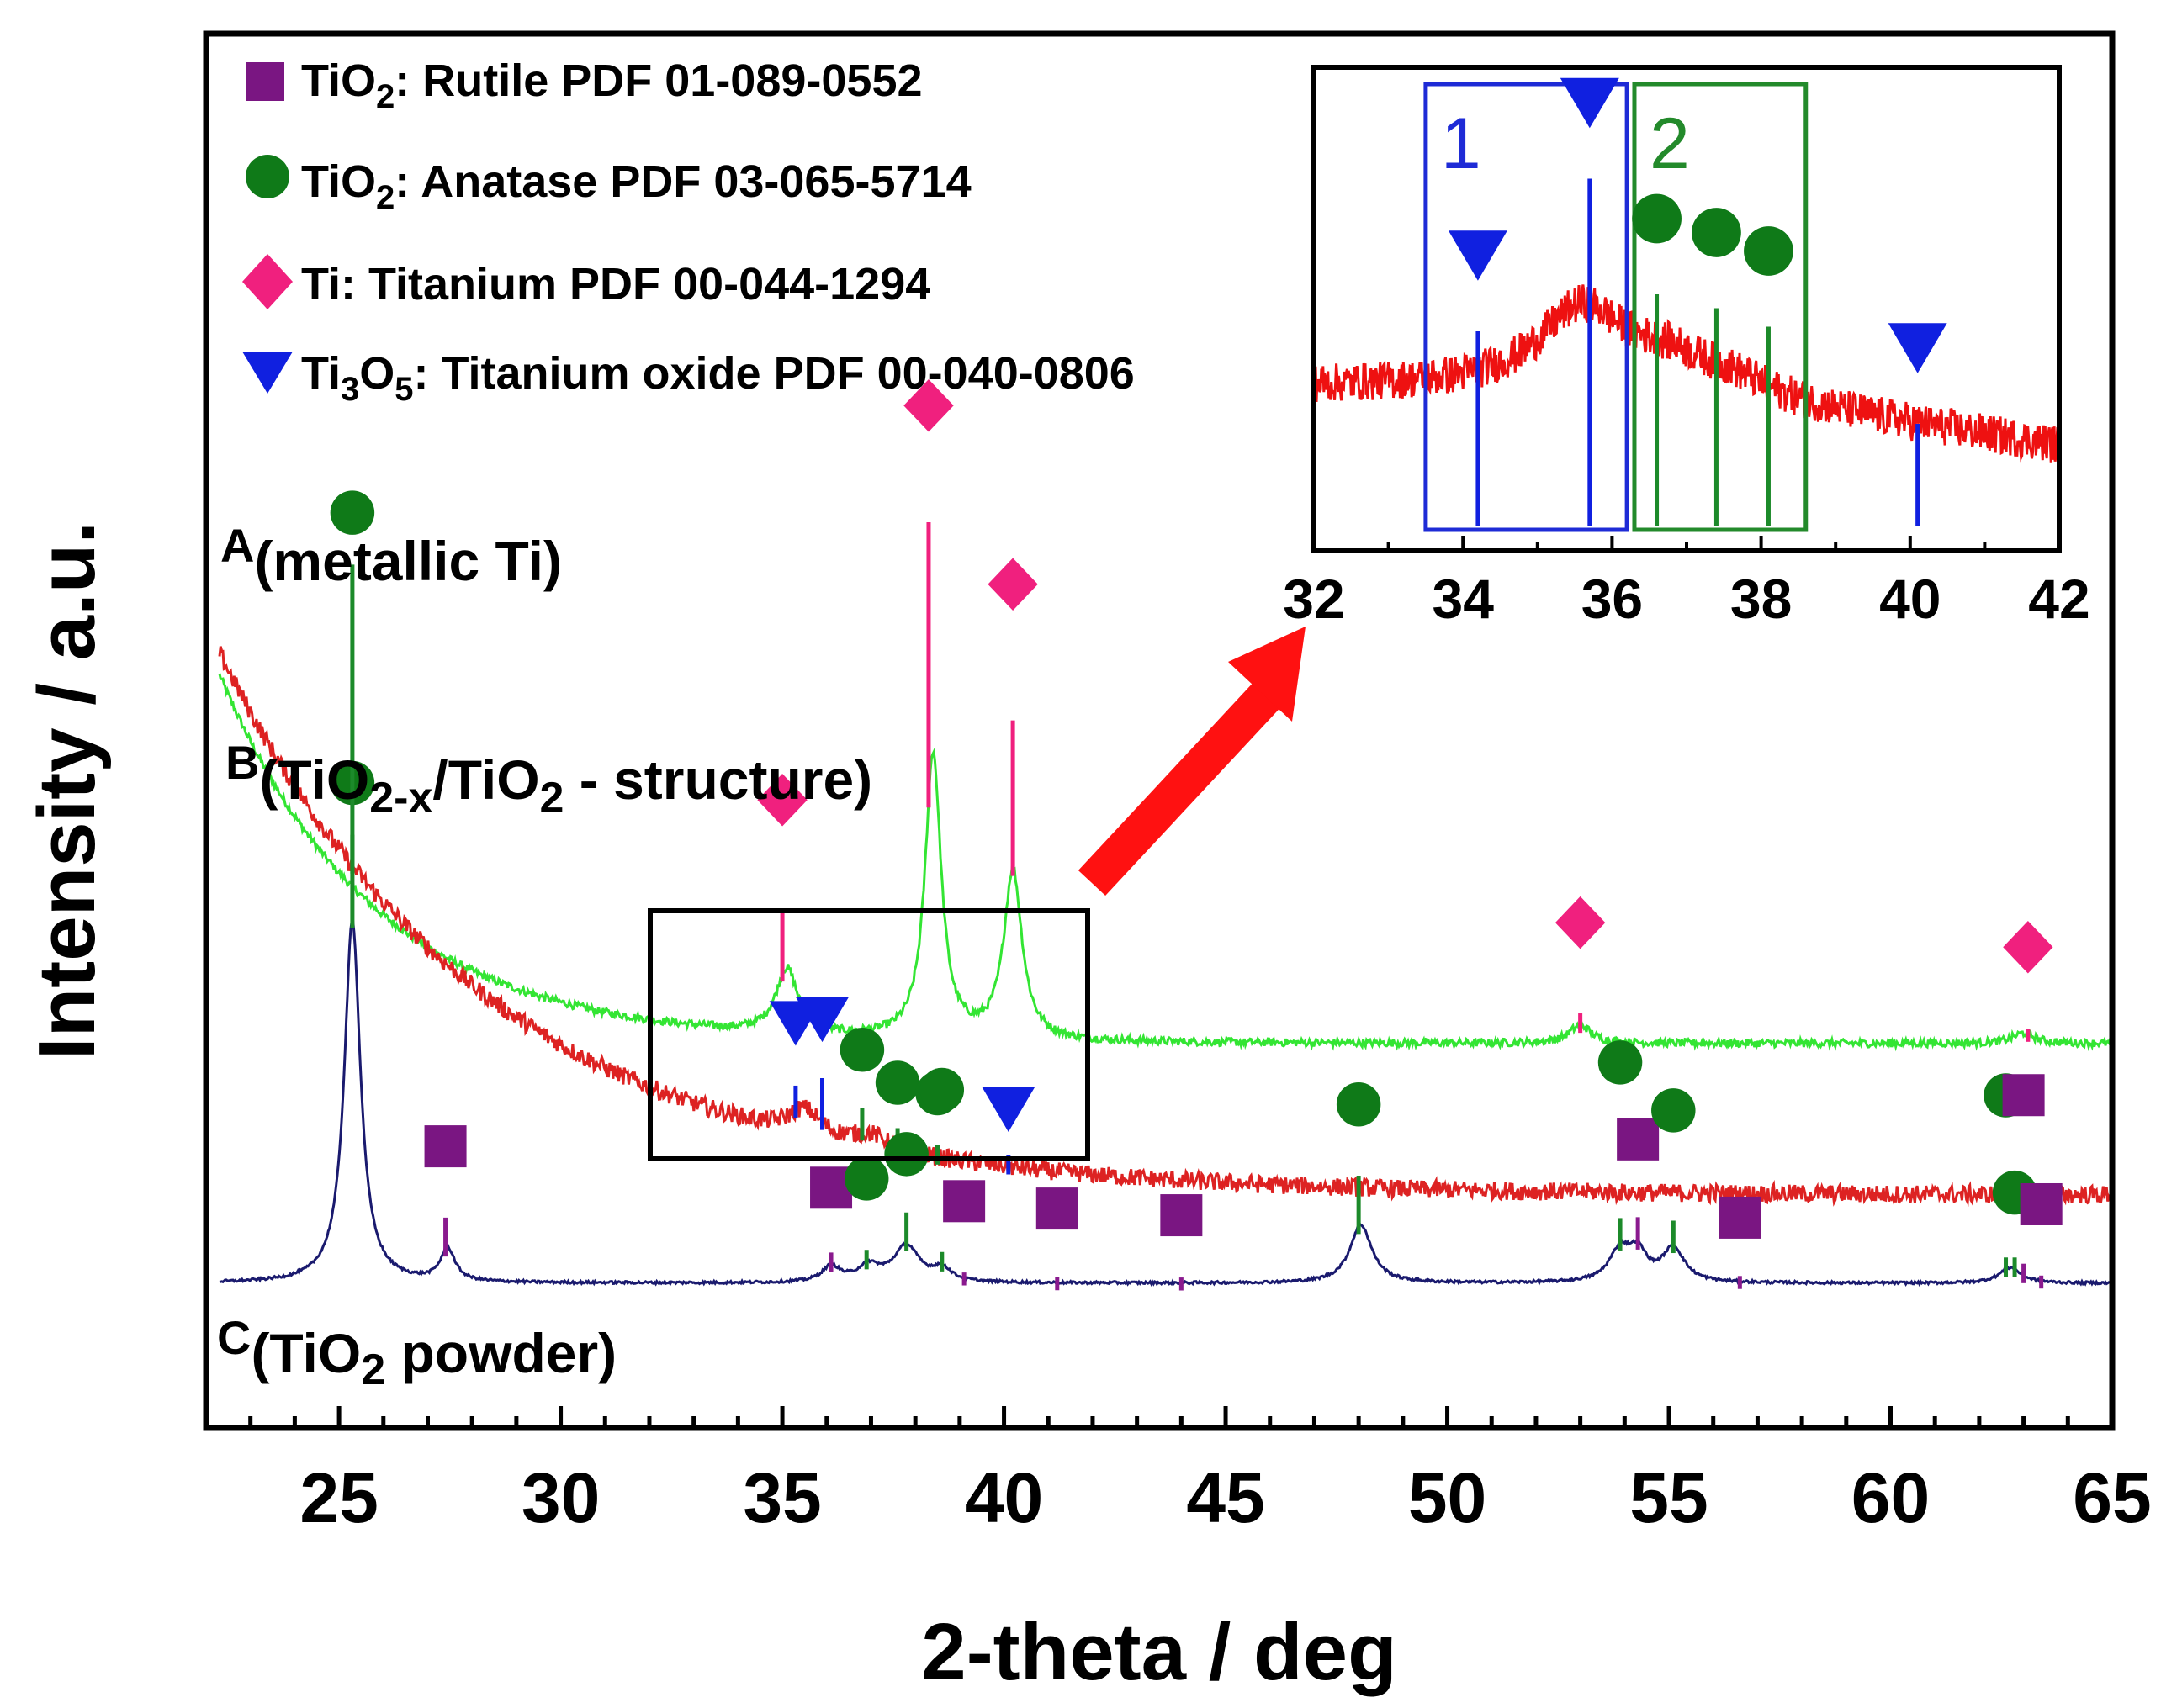  Describe the element at coordinates (2112, 1497) in the screenshot. I see `x-tick-label: 65` at that location.